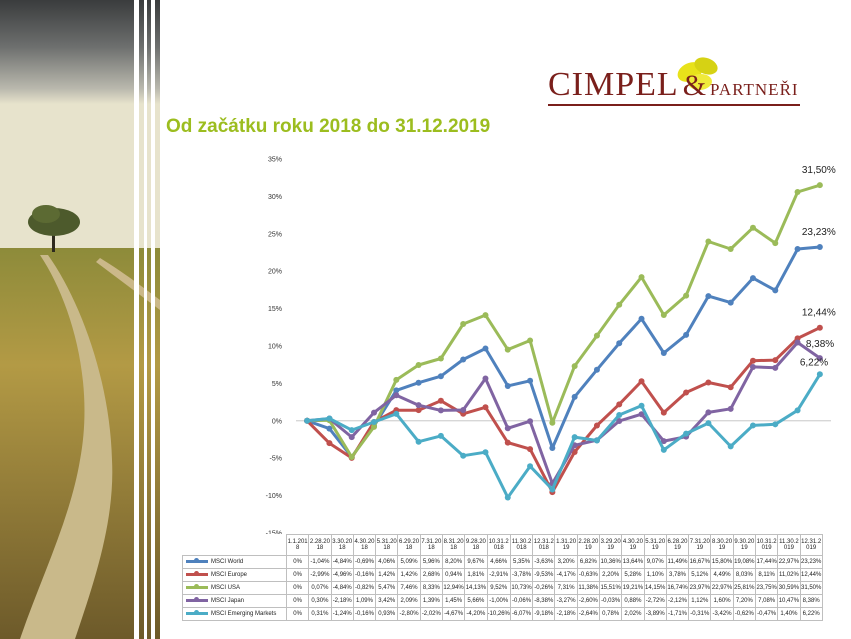 The image size is (851, 639). I want to click on end-value-label: 31,50%, so click(819, 170).